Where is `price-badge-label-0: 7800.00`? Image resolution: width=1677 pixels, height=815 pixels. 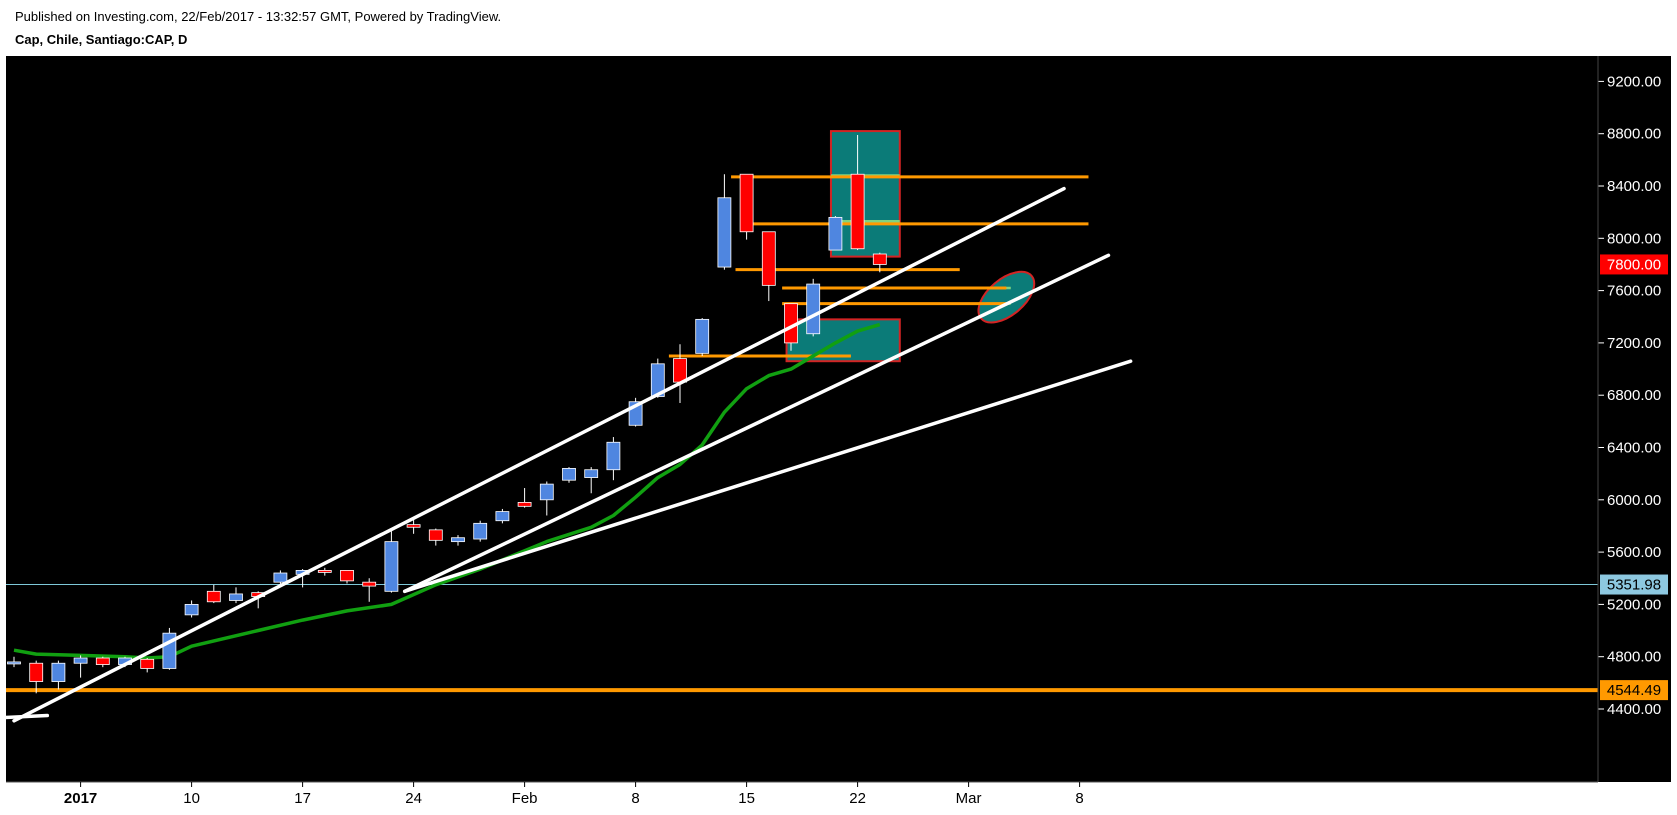
price-badge-label-0: 7800.00 is located at coordinates (1634, 264).